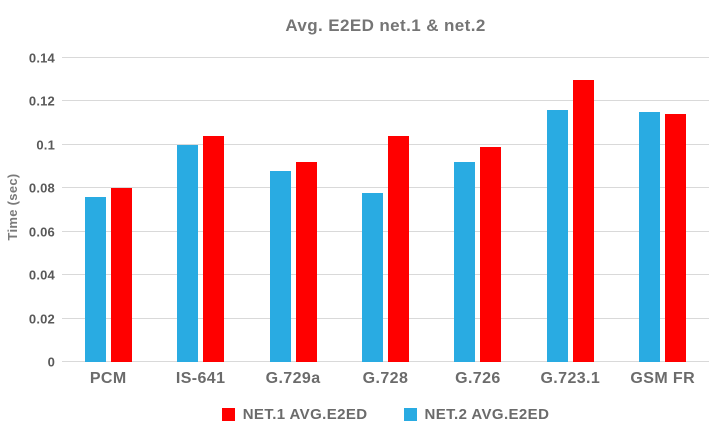 The height and width of the screenshot is (444, 723). What do you see at coordinates (108, 210) in the screenshot?
I see `bar-group-pcm` at bounding box center [108, 210].